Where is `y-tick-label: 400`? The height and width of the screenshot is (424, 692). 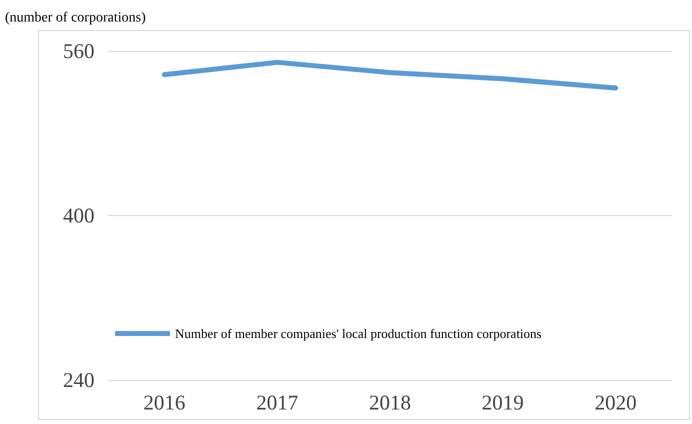
y-tick-label: 400 is located at coordinates (78, 216).